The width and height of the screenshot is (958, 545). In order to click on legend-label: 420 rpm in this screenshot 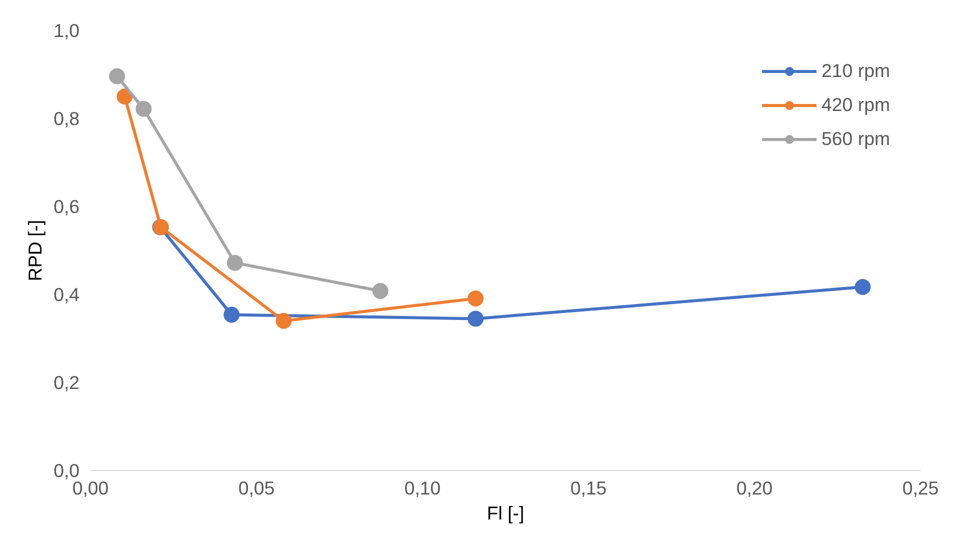, I will do `click(856, 105)`.